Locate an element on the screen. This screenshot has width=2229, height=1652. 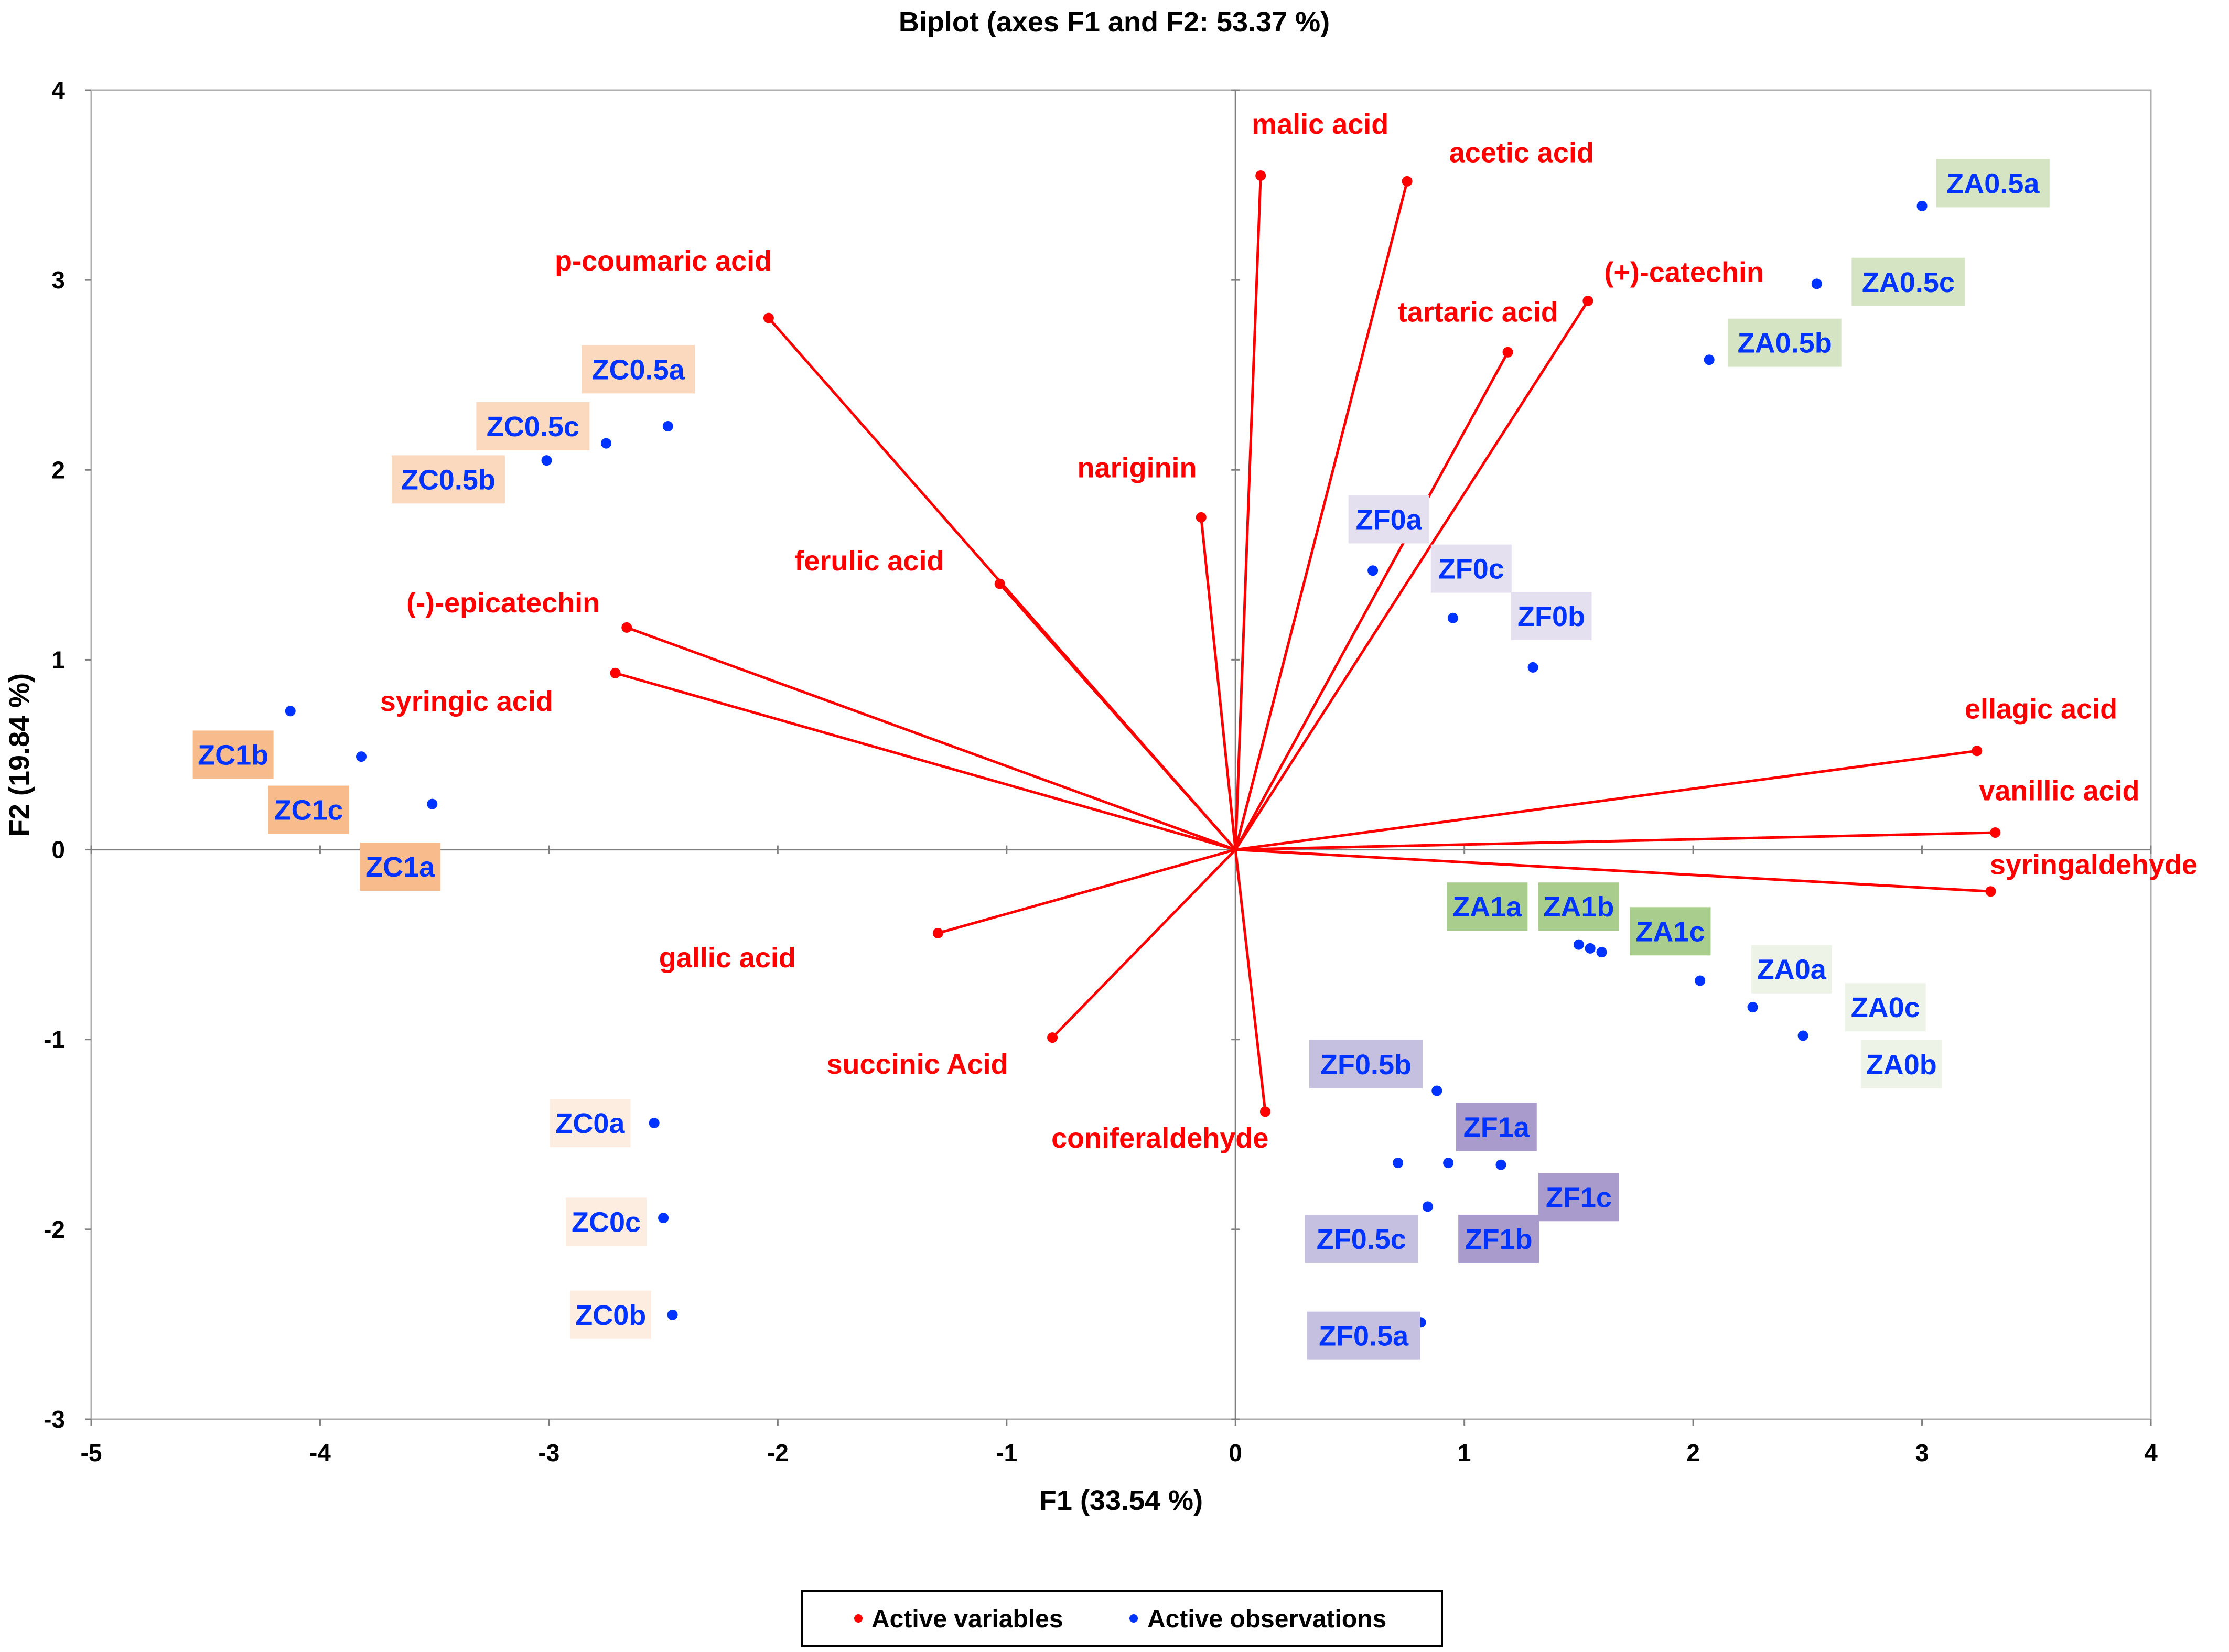
observation-label: ZA0.5a is located at coordinates (1993, 183).